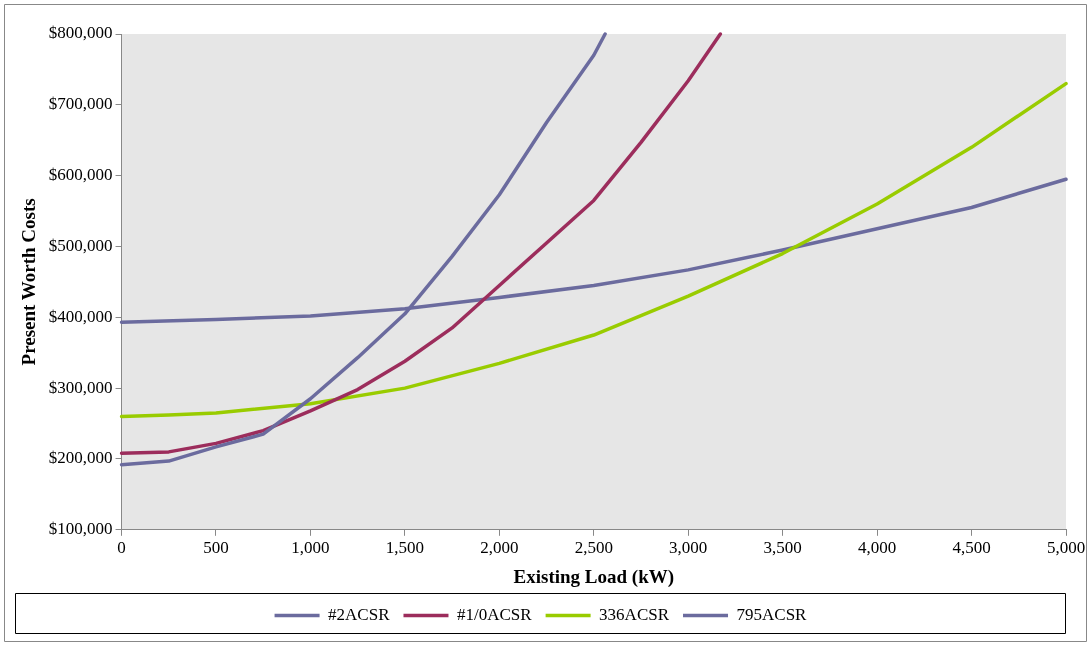  Describe the element at coordinates (80, 316) in the screenshot. I see `y-tick-label: $400,000` at that location.